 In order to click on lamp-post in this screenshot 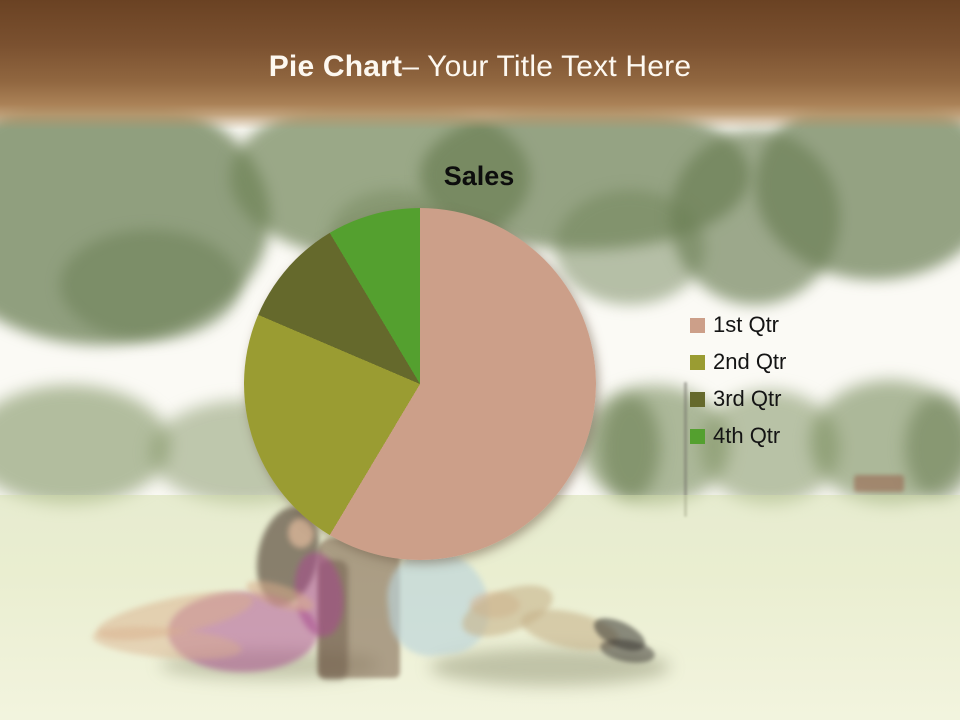, I will do `click(685, 449)`.